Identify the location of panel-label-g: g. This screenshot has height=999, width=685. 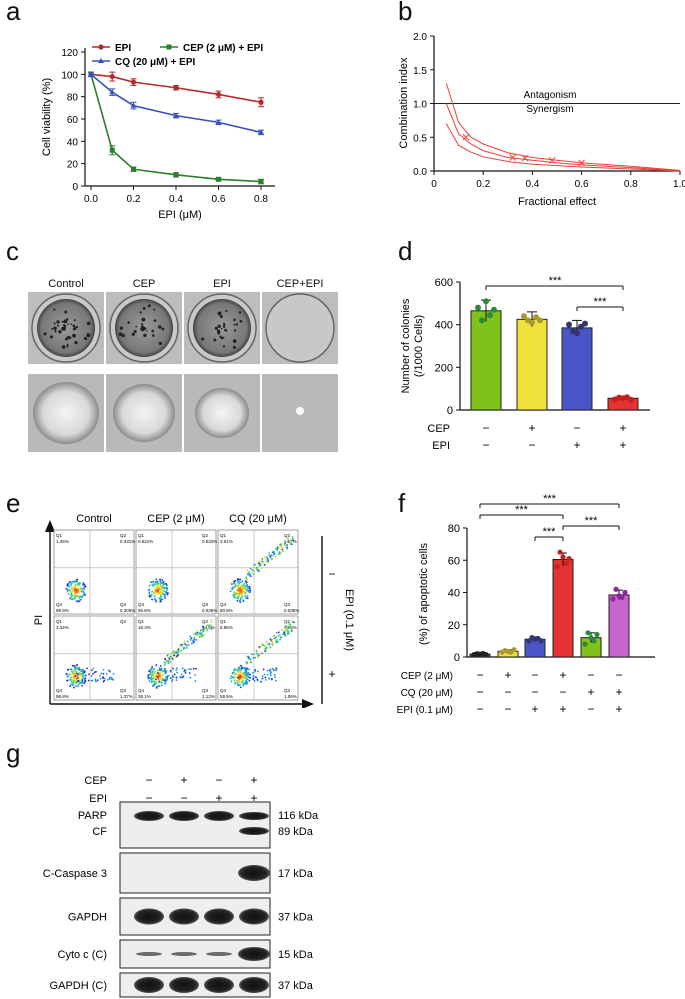
(13, 753).